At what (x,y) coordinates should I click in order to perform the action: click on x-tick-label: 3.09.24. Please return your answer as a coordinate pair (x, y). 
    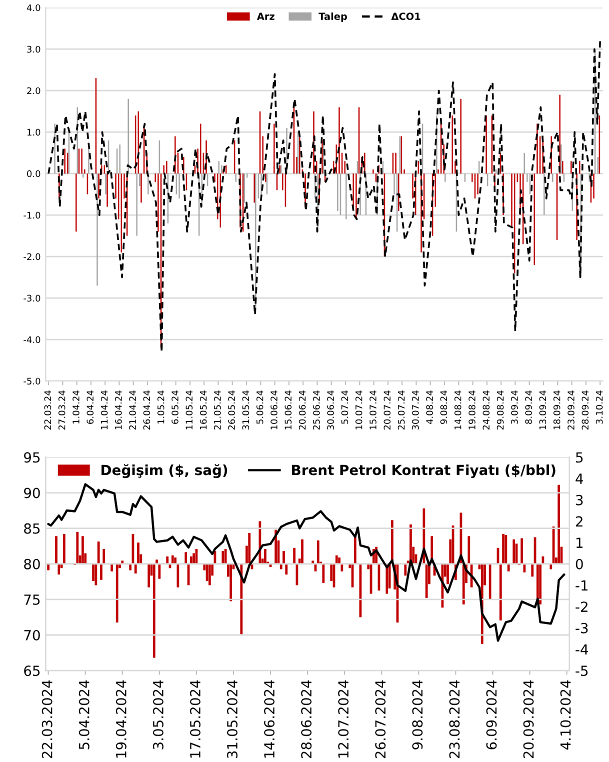
    Looking at the image, I should click on (514, 407).